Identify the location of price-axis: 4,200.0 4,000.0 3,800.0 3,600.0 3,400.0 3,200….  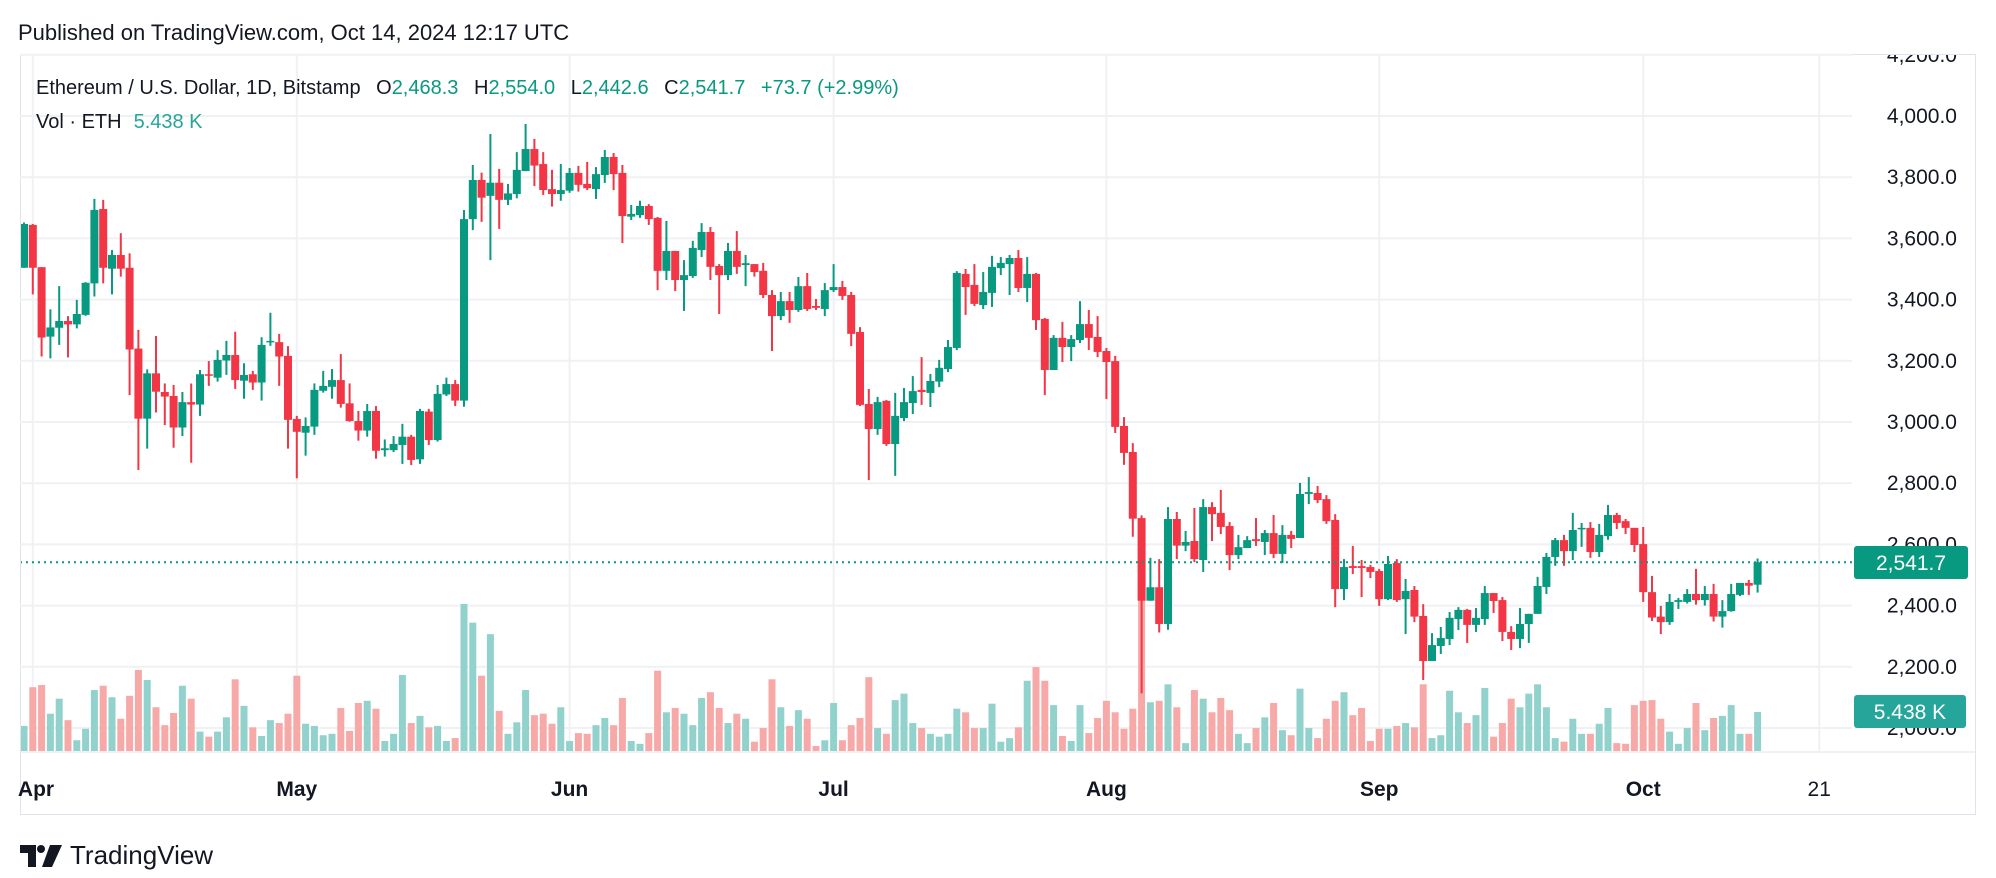
(1922, 392).